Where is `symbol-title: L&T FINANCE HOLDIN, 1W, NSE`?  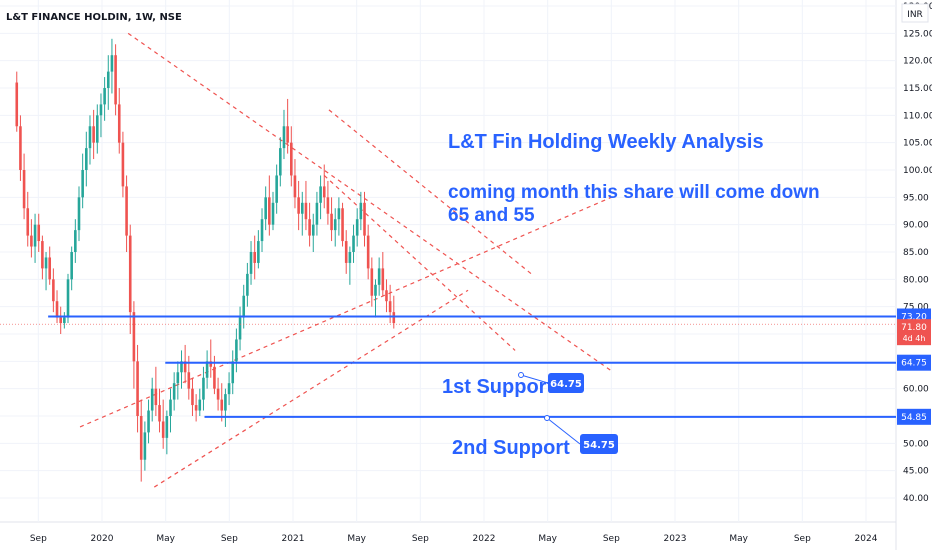 symbol-title: L&T FINANCE HOLDIN, 1W, NSE is located at coordinates (94, 17).